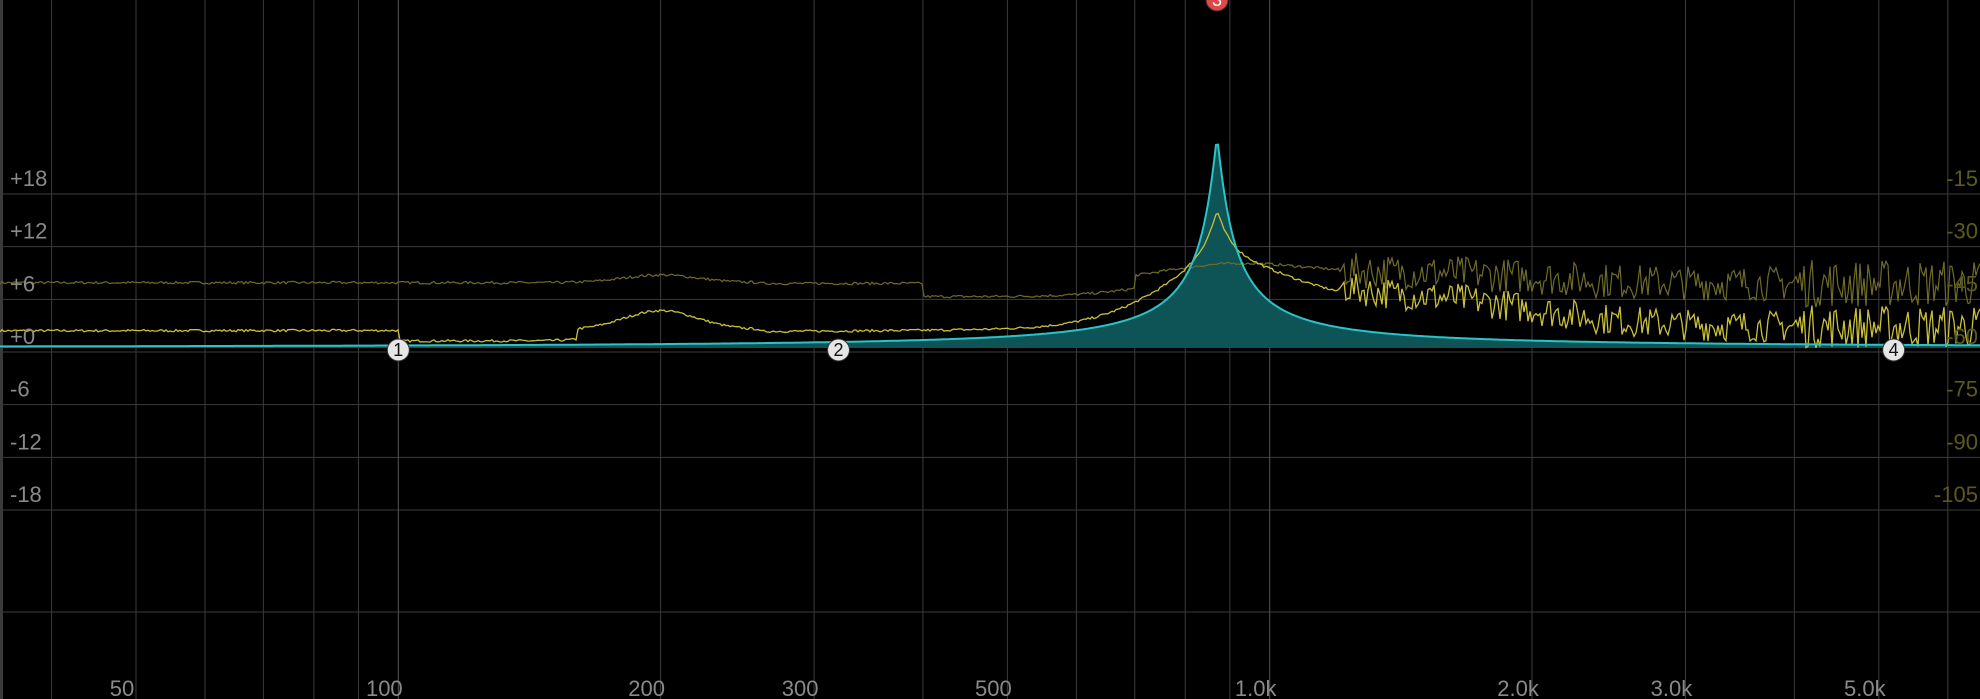  Describe the element at coordinates (1518, 687) in the screenshot. I see `frequency-label: 2.0k` at that location.